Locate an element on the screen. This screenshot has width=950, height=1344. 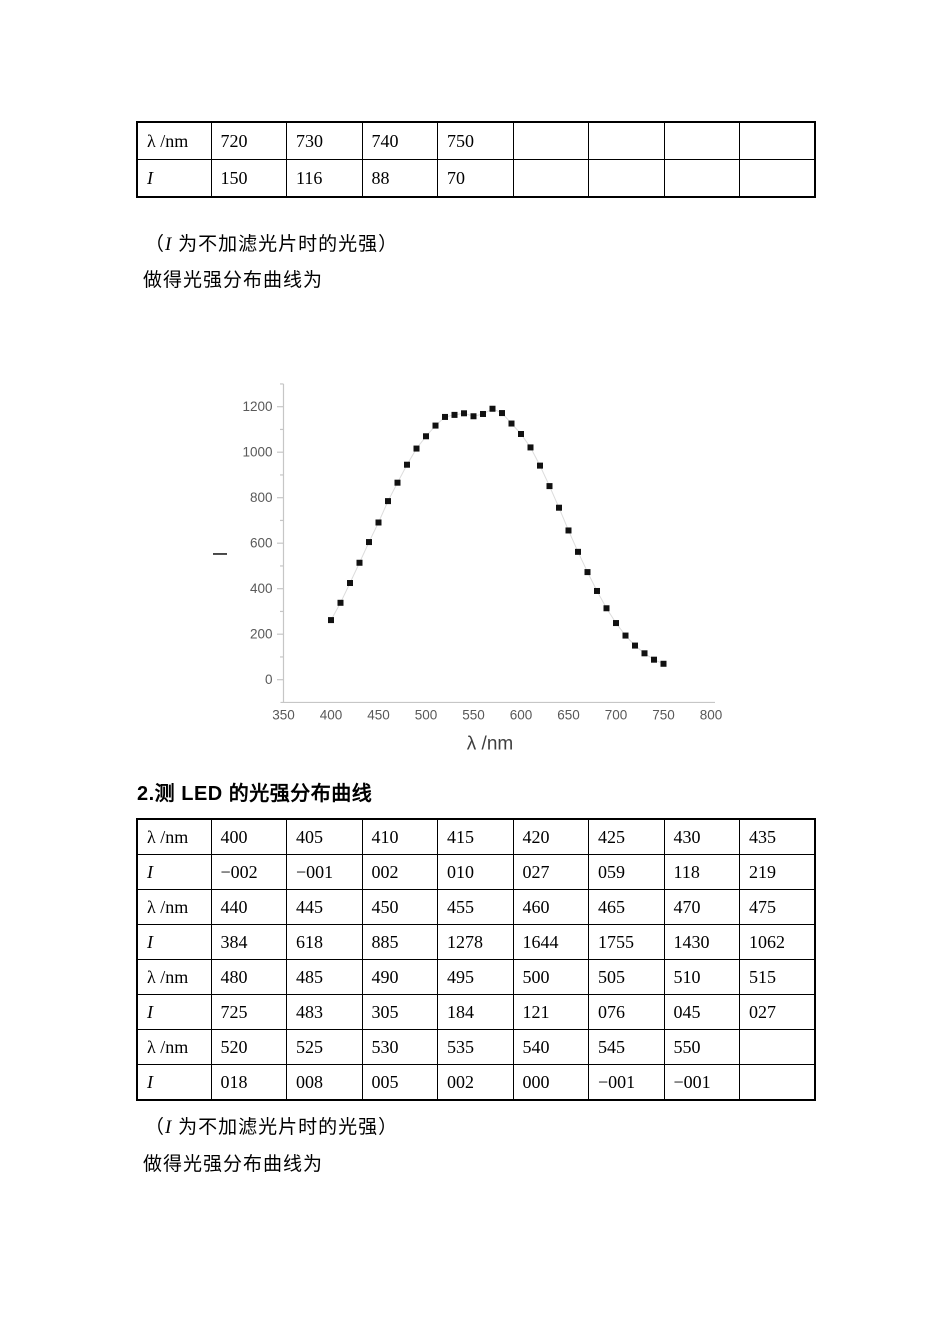
data-cell: 410 is located at coordinates (399, 836).